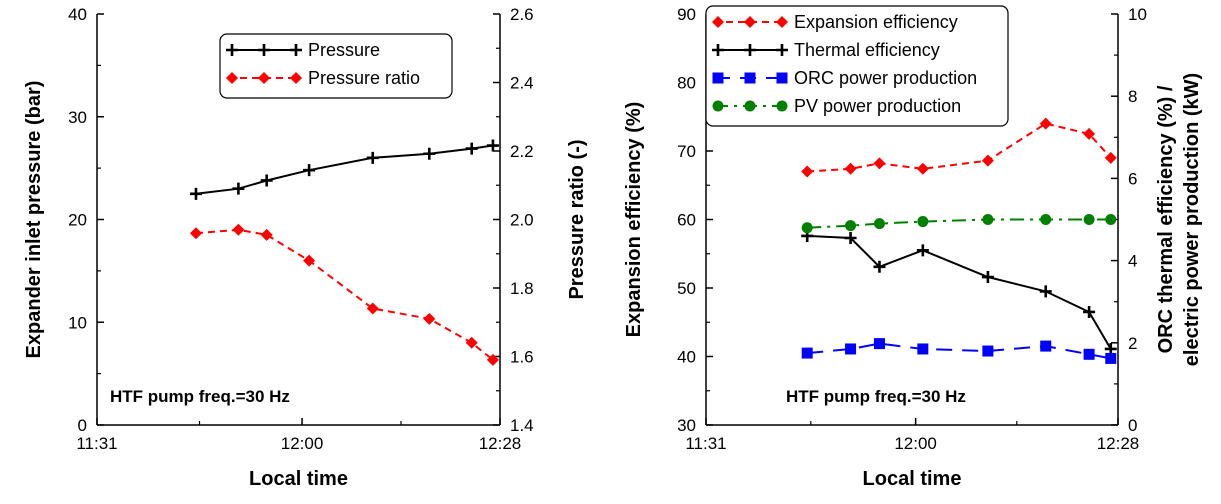 This screenshot has height=504, width=1221. I want to click on y-tick-label: 50, so click(686, 288).